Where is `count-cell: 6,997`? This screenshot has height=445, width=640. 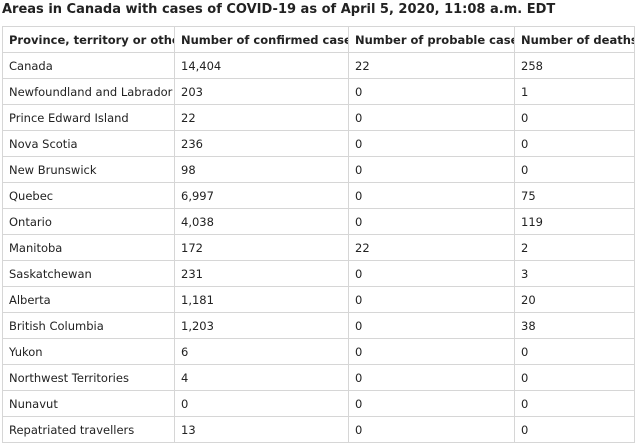 count-cell: 6,997 is located at coordinates (261, 195).